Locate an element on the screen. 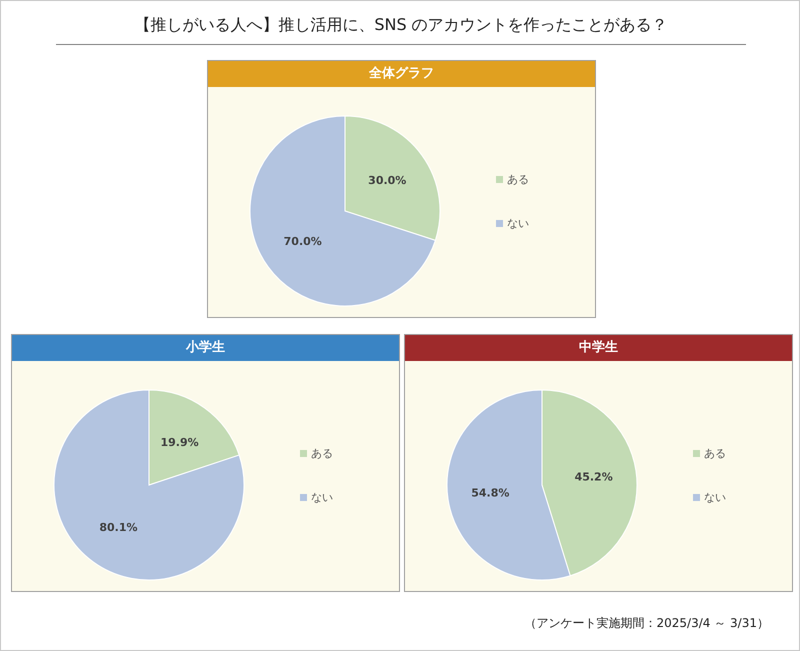  text: 【推しがいる人へ】推し活用に、SNS のアカウントを作ったことがある？ is located at coordinates (401, 30).